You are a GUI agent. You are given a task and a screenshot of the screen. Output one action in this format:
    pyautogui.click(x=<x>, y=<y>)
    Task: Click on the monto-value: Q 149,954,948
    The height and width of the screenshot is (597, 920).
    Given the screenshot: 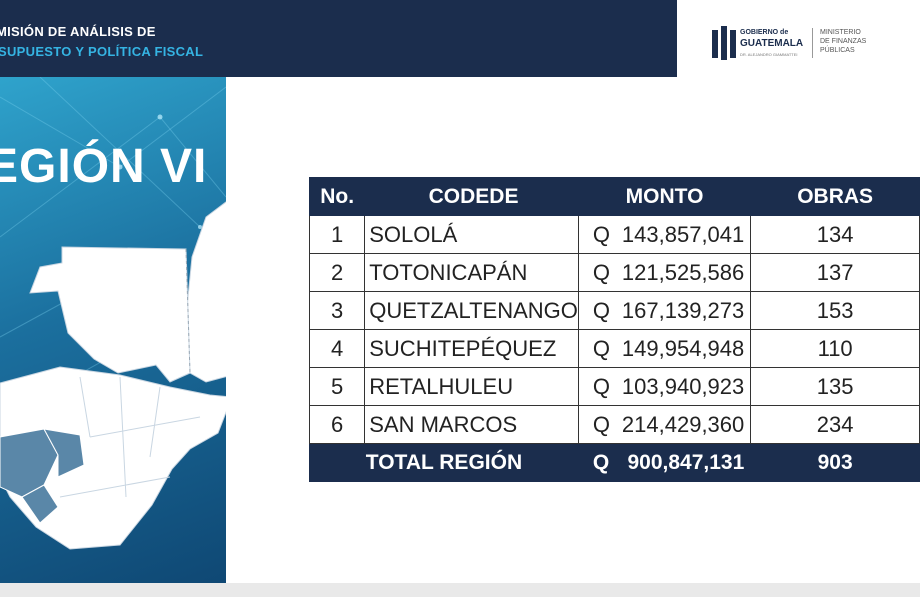 What is the action you would take?
    pyautogui.click(x=664, y=349)
    